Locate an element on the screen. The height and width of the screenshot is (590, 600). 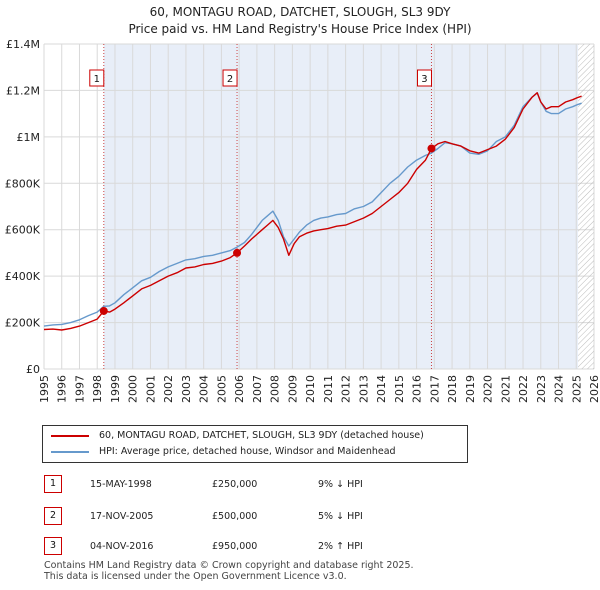
x-tick-label: 2009 is located at coordinates (292, 389).